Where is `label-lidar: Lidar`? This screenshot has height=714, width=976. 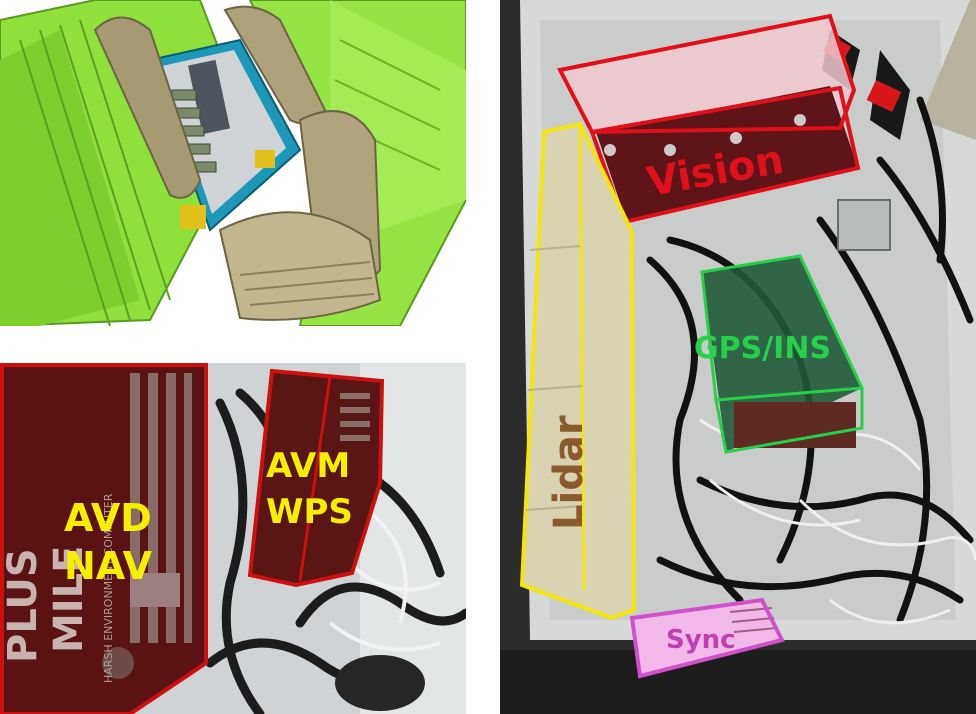
label-lidar: Lidar is located at coordinates (569, 472).